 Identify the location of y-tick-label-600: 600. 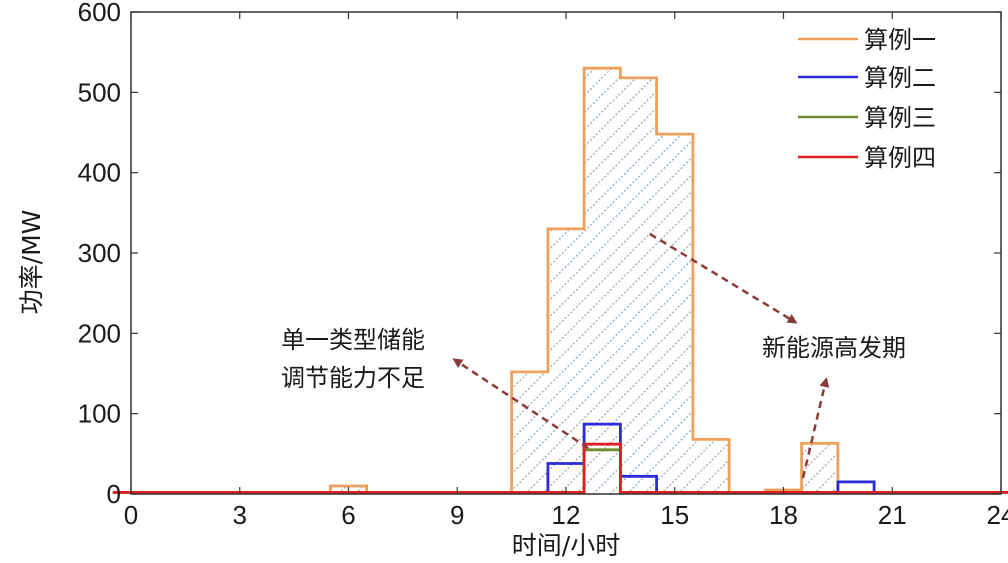
(99, 13).